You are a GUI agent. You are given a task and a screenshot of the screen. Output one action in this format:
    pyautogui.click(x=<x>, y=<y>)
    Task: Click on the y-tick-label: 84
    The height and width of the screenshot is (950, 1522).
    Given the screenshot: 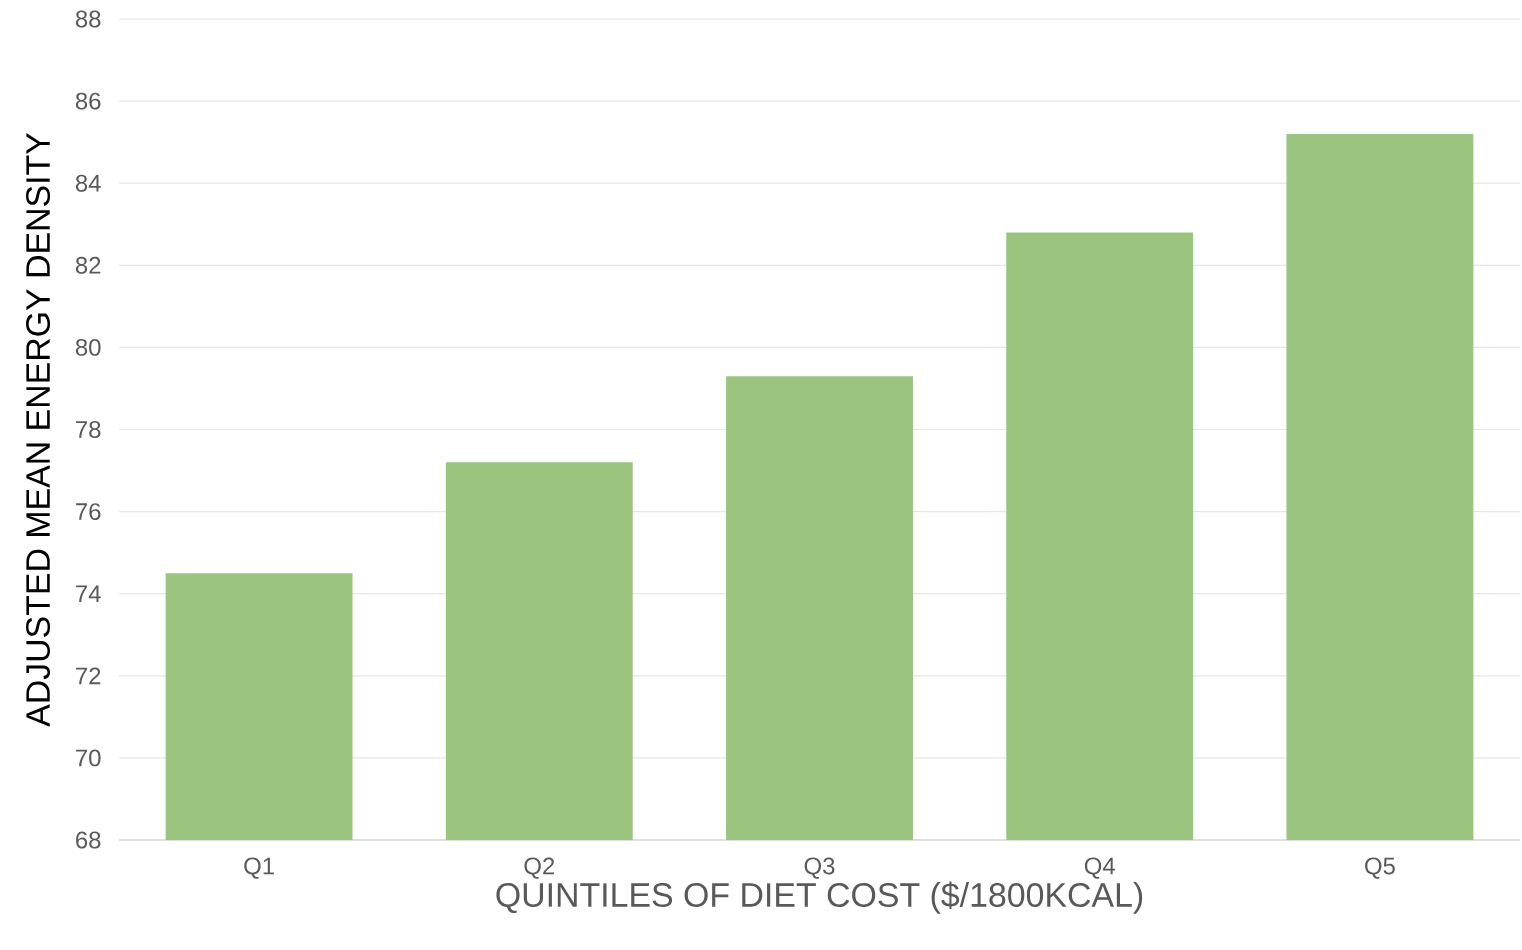 What is the action you would take?
    pyautogui.click(x=88, y=183)
    